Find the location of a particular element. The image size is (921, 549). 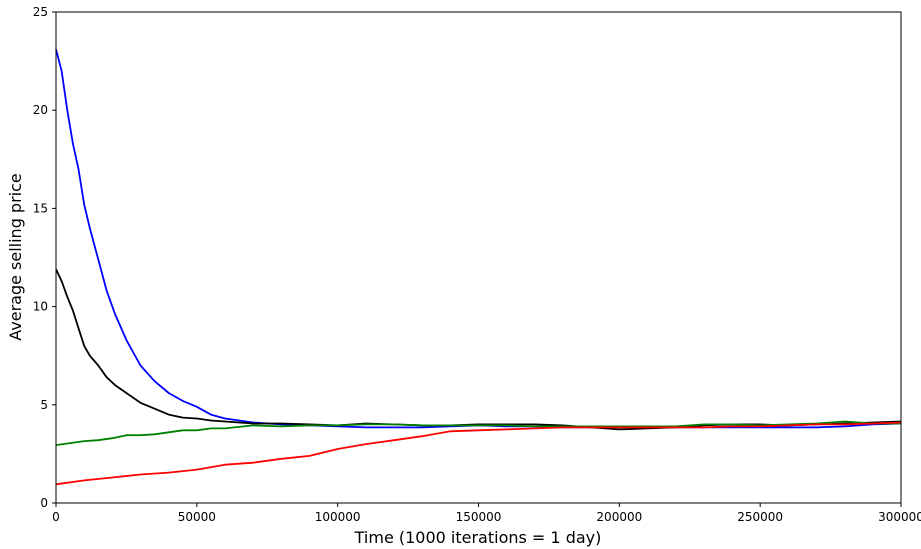

y-axis: 0 5 10 15 20 25 is located at coordinates (44, 257).